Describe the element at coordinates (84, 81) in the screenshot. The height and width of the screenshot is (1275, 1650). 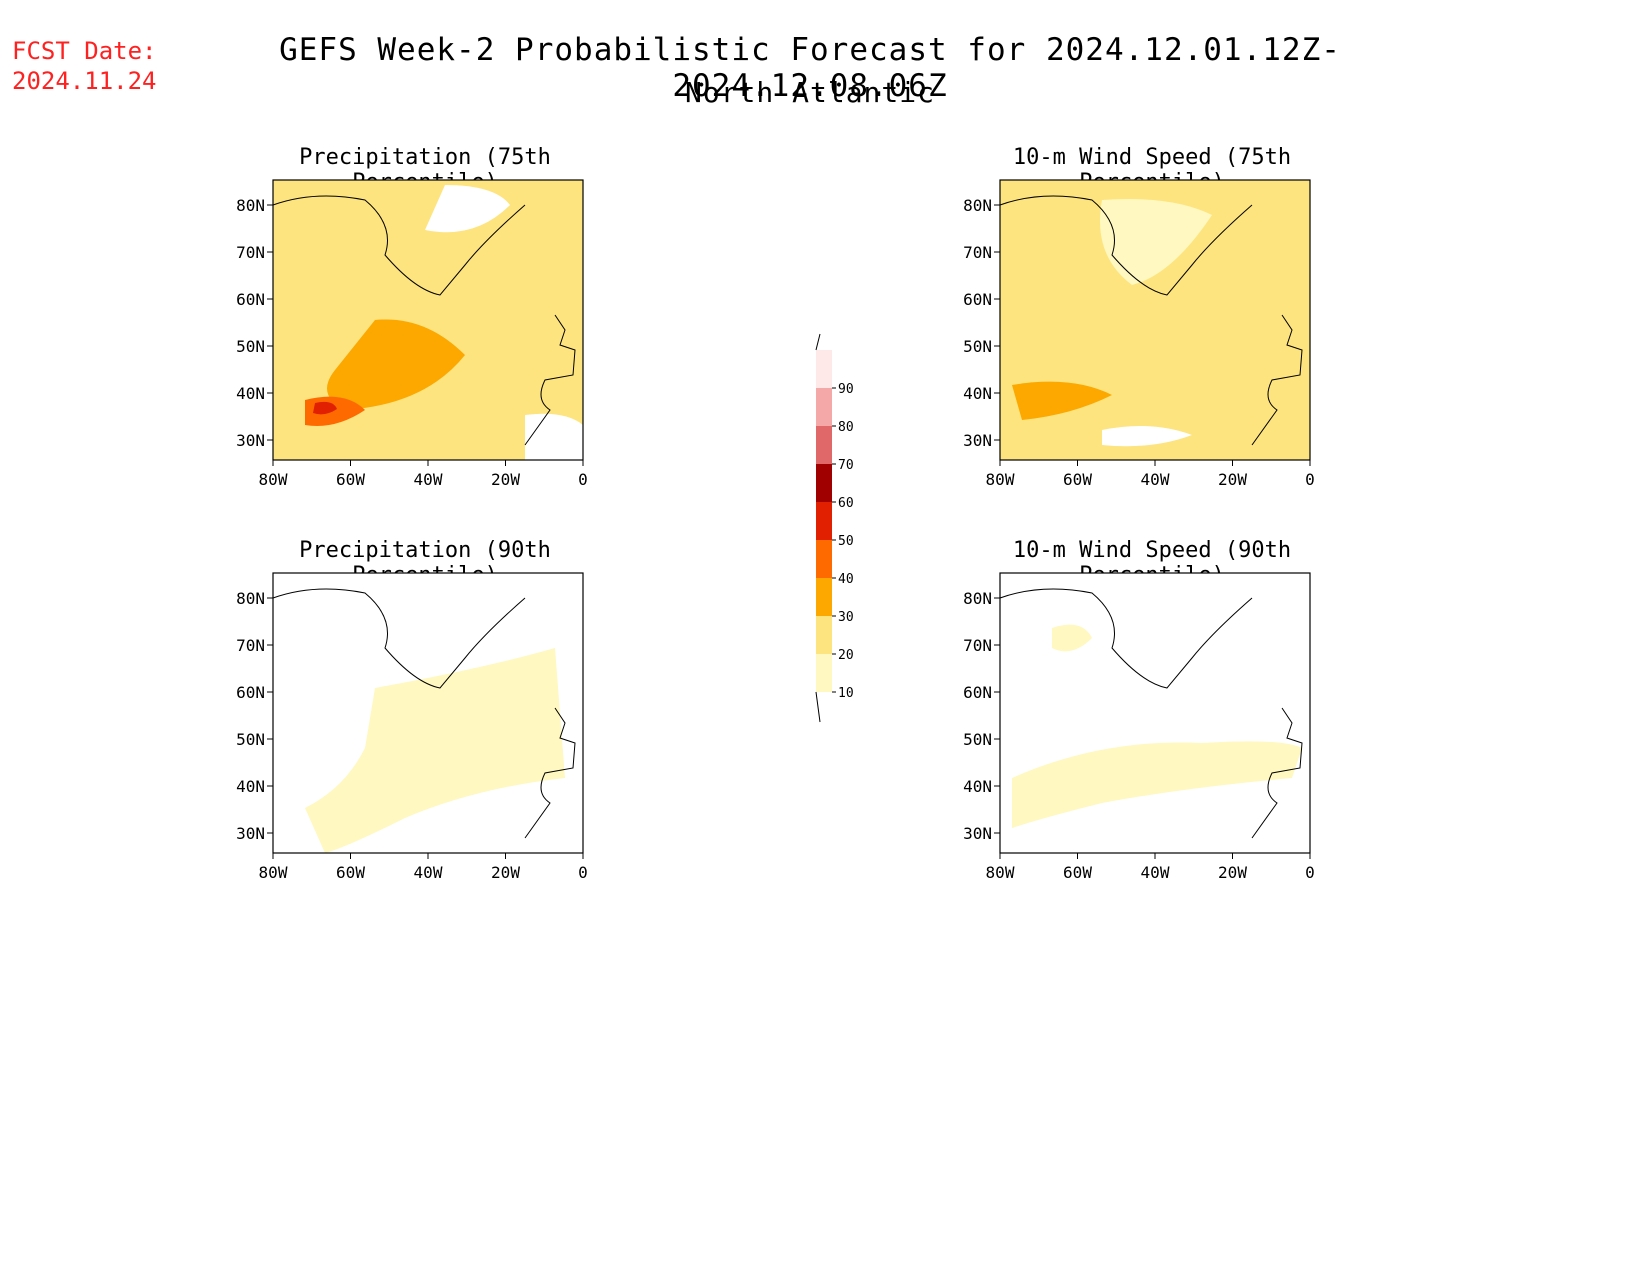
I see `fcst-date-value: 2024.11.24` at that location.